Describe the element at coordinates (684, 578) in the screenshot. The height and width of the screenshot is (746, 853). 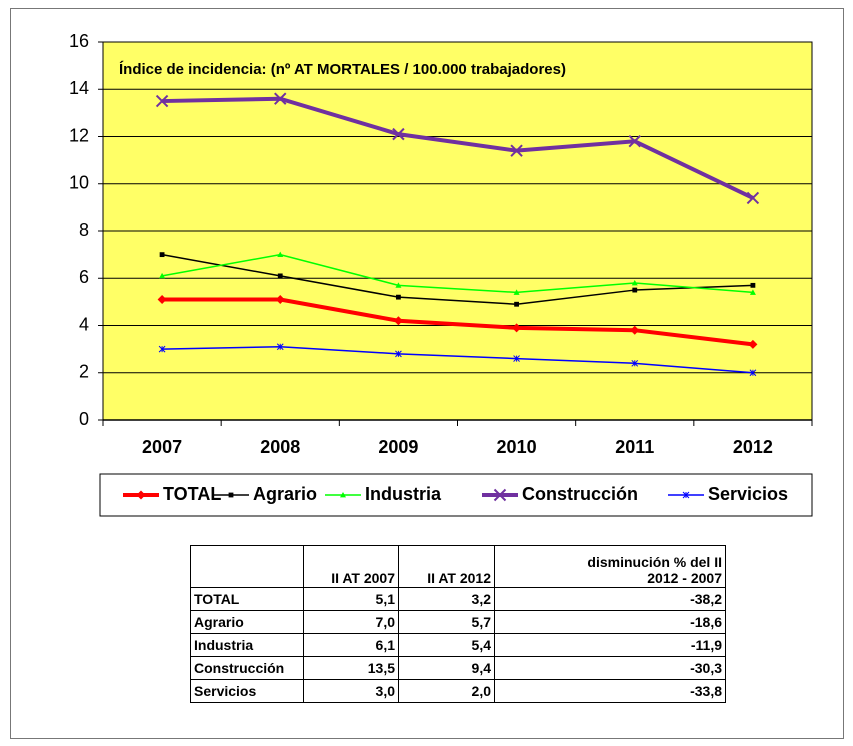
I see `header-line: 2012 - 2007` at that location.